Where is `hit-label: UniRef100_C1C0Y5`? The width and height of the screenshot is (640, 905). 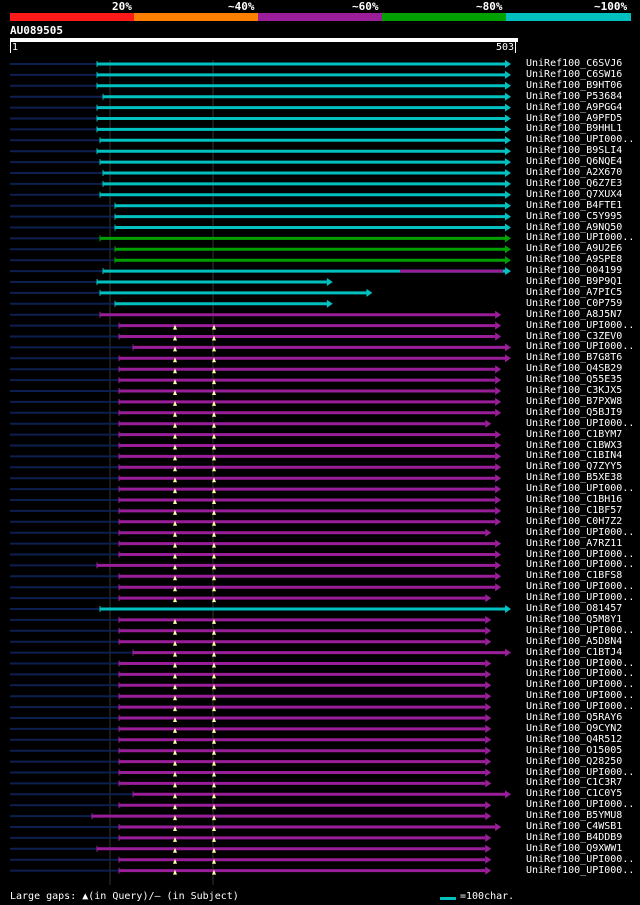
hit-label: UniRef100_C1C0Y5 is located at coordinates (574, 794).